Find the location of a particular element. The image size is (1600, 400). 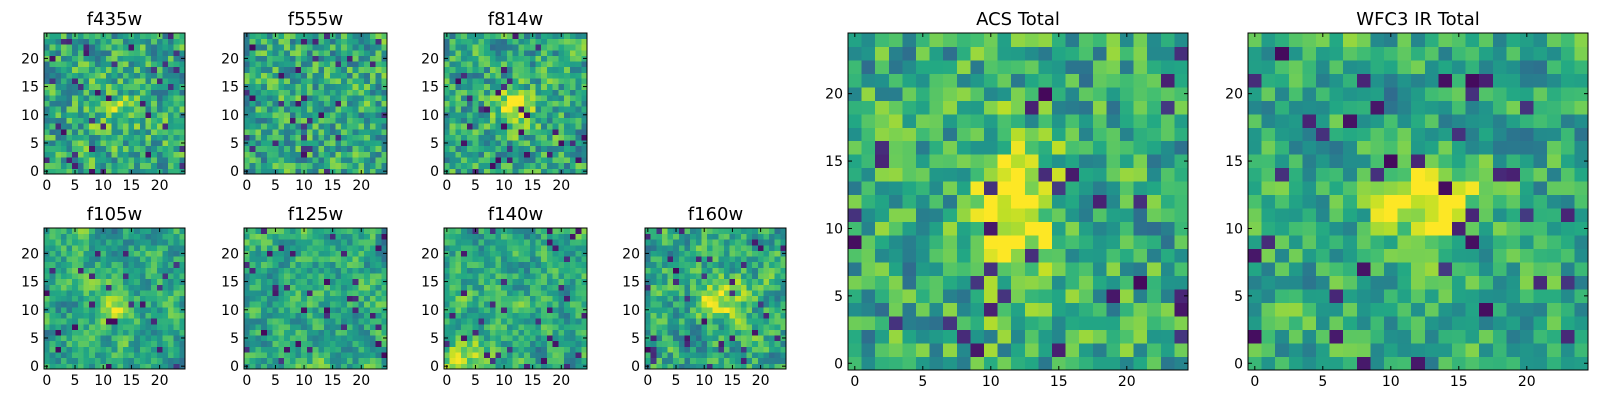

x-tick-label: 20 is located at coordinates (361, 186).